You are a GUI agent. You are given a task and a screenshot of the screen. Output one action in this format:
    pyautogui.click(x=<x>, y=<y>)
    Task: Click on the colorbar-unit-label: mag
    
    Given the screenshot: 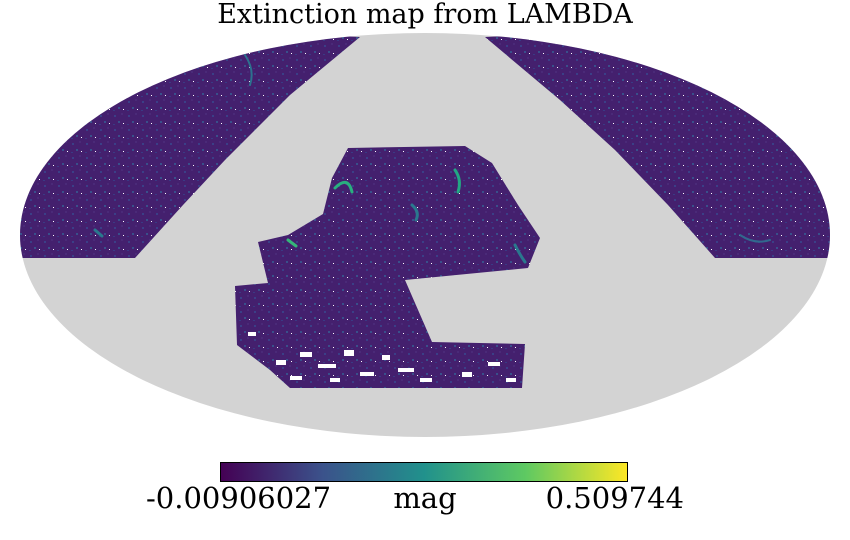 What is the action you would take?
    pyautogui.click(x=425, y=498)
    